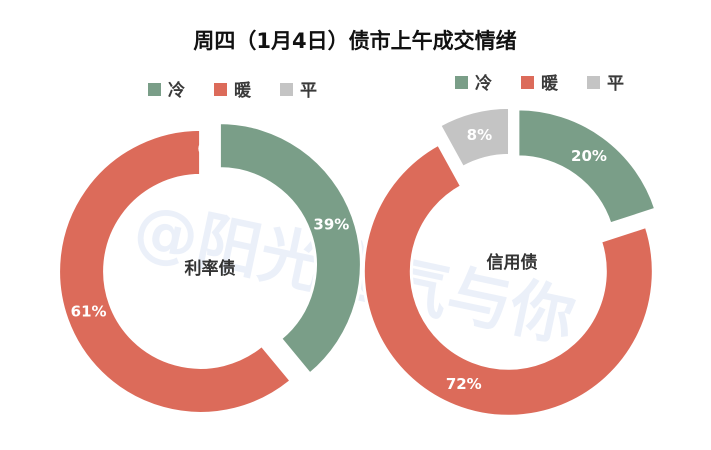 This screenshot has width=711, height=450. I want to click on slice-flat, so click(474, 137).